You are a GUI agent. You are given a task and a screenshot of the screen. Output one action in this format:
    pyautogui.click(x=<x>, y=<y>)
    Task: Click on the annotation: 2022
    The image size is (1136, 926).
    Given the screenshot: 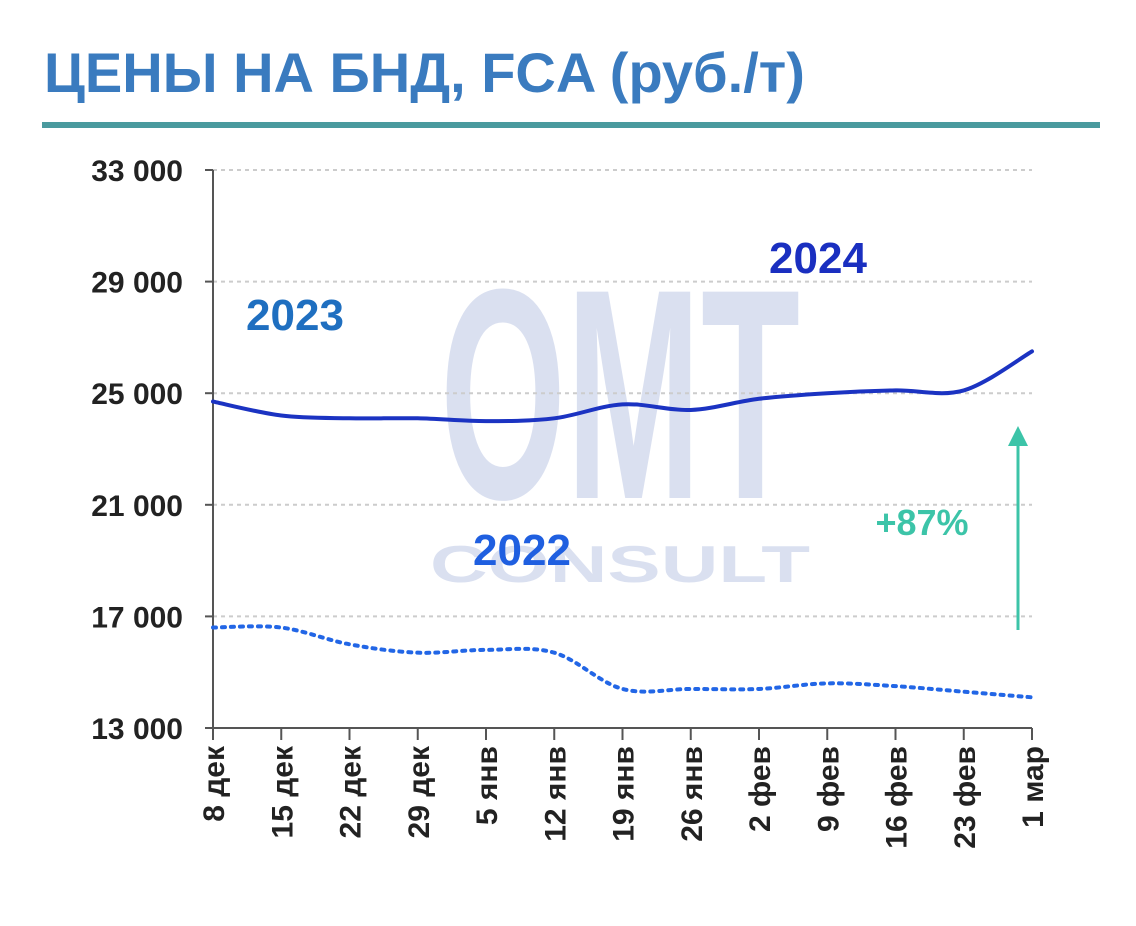 What is the action you would take?
    pyautogui.click(x=522, y=550)
    